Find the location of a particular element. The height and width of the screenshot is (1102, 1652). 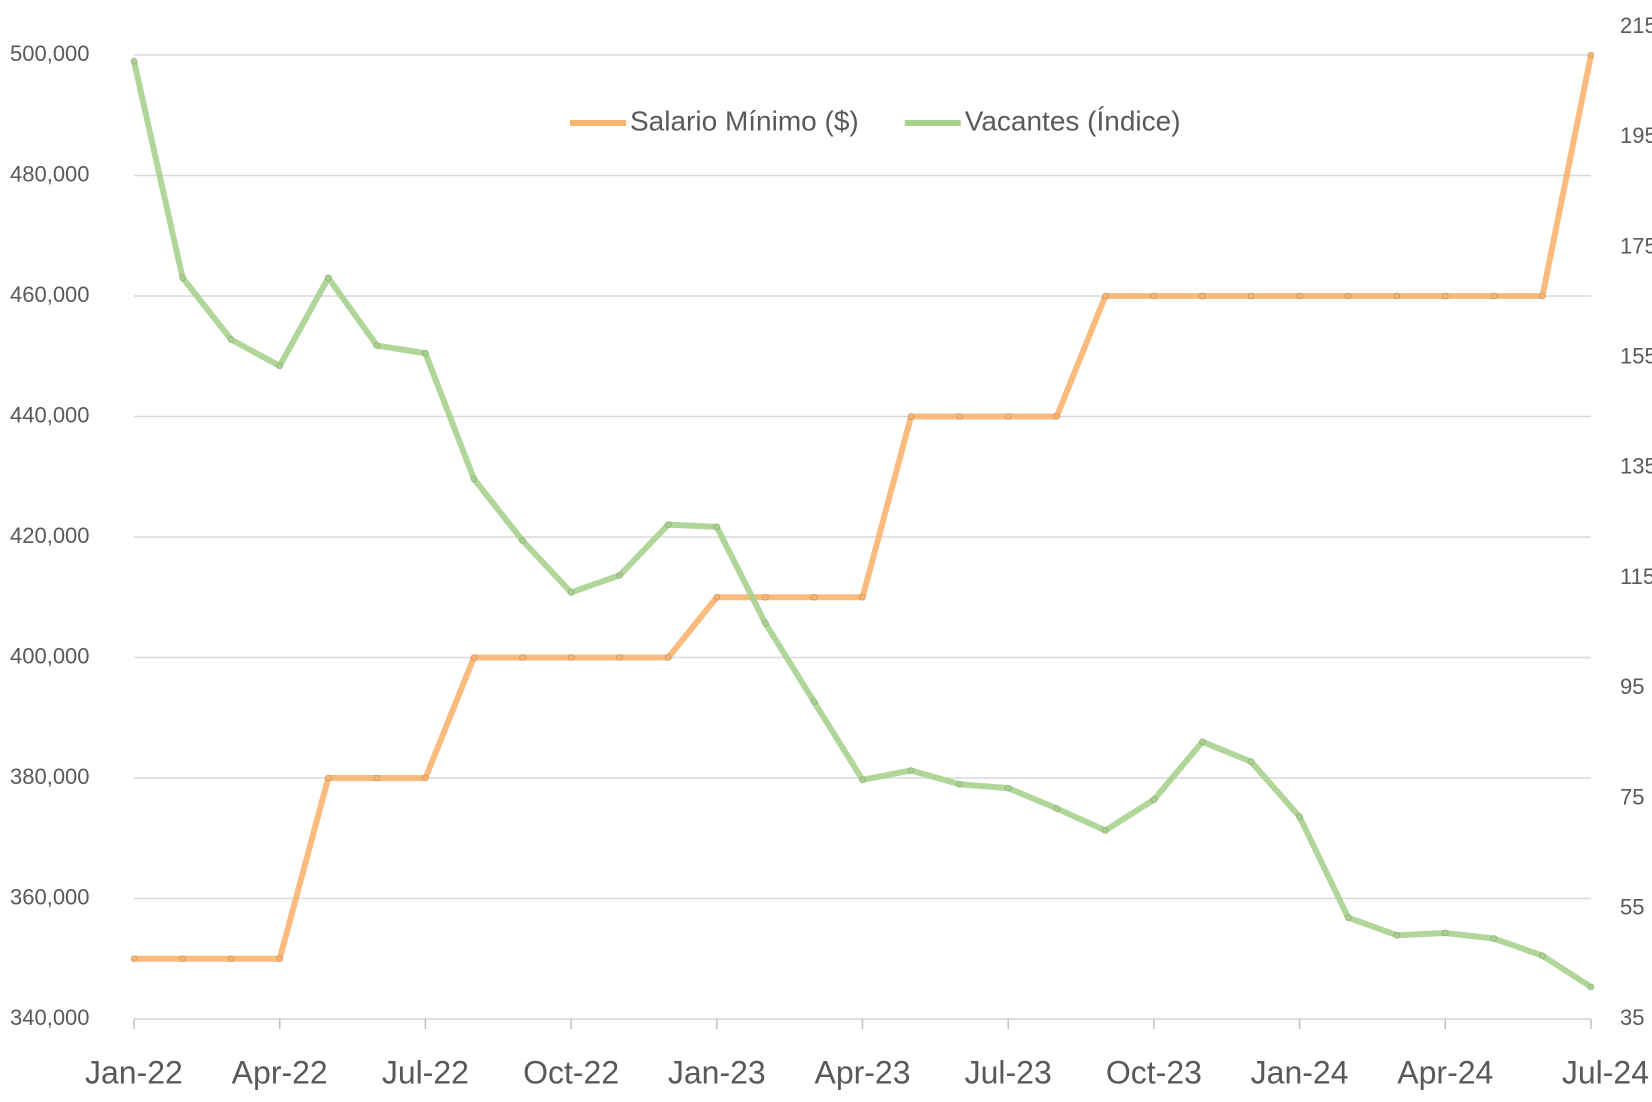

y-tick-label: 420,000 is located at coordinates (50, 535).